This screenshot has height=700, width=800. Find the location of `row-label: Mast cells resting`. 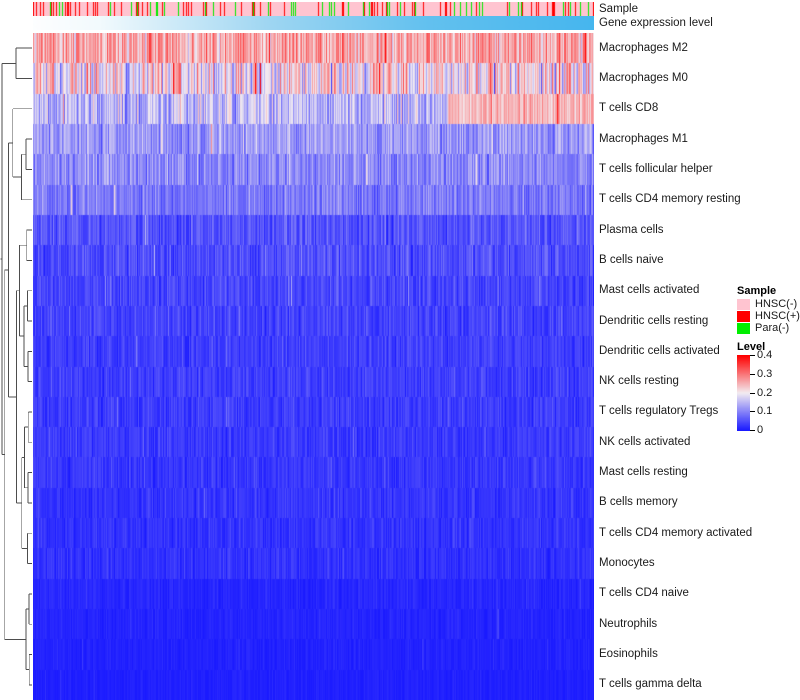

row-label: Mast cells resting is located at coordinates (643, 472).